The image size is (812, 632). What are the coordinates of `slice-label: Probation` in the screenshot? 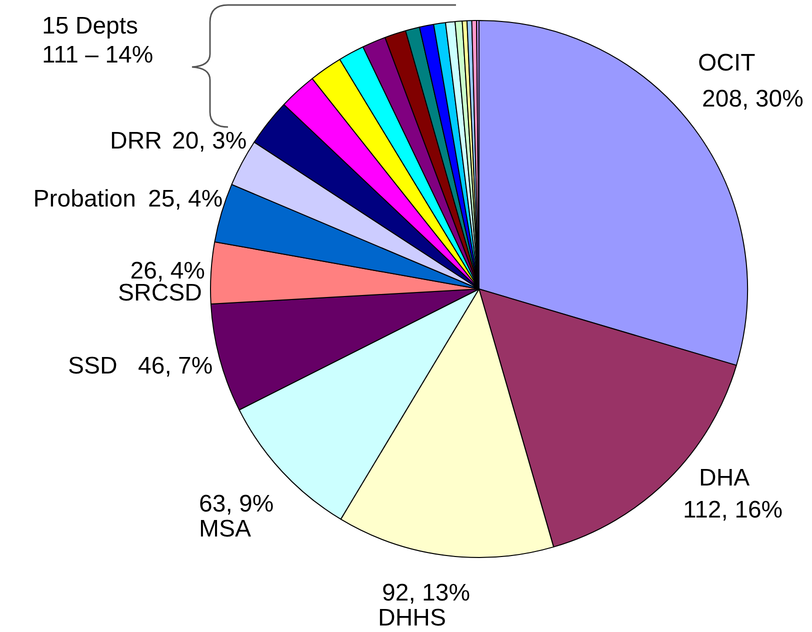 It's located at (84, 199).